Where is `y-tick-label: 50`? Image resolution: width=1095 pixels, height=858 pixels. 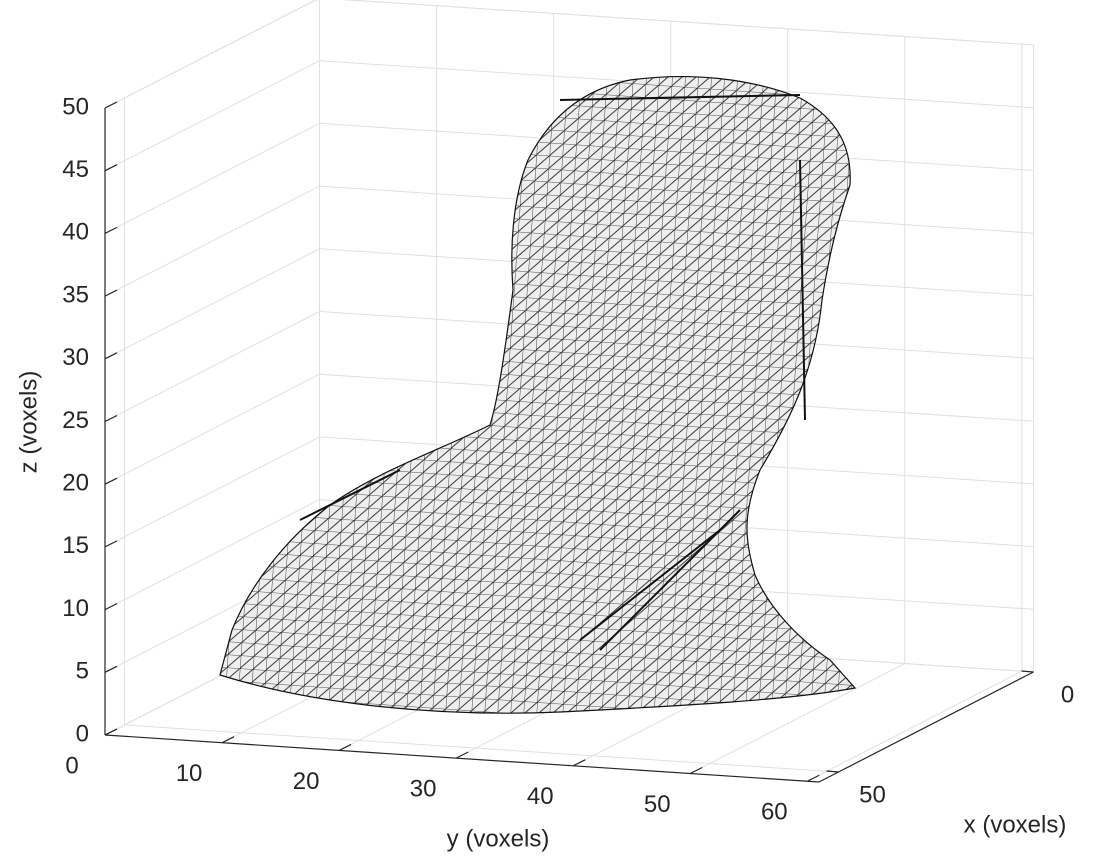 y-tick-label: 50 is located at coordinates (657, 804).